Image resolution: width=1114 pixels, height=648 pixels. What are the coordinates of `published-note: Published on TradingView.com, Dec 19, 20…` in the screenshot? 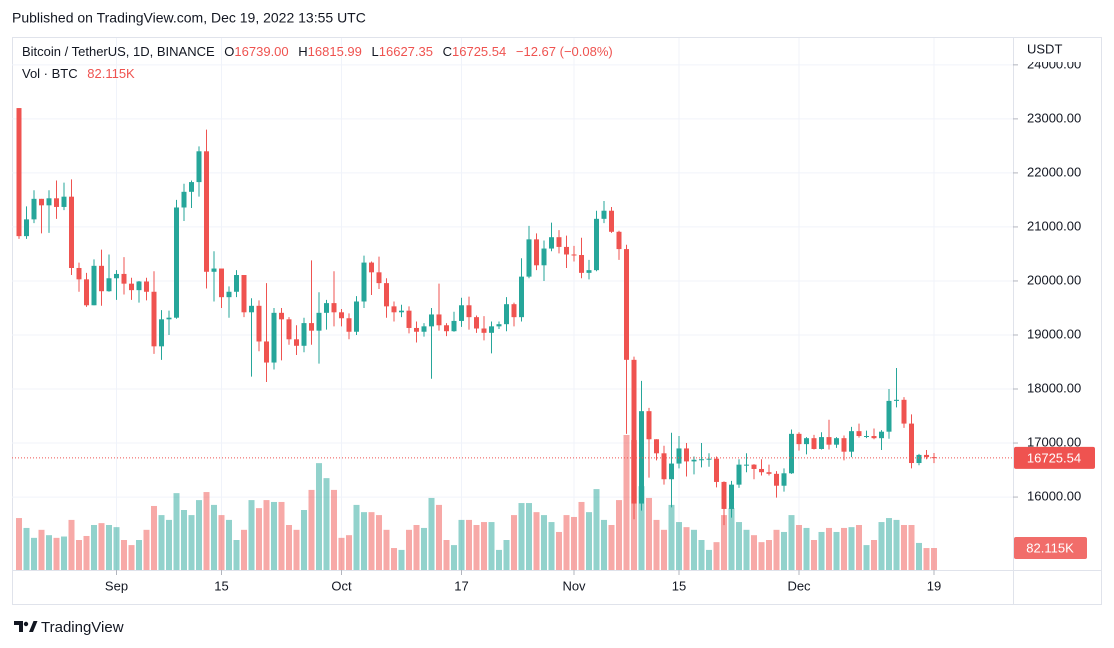 It's located at (189, 18).